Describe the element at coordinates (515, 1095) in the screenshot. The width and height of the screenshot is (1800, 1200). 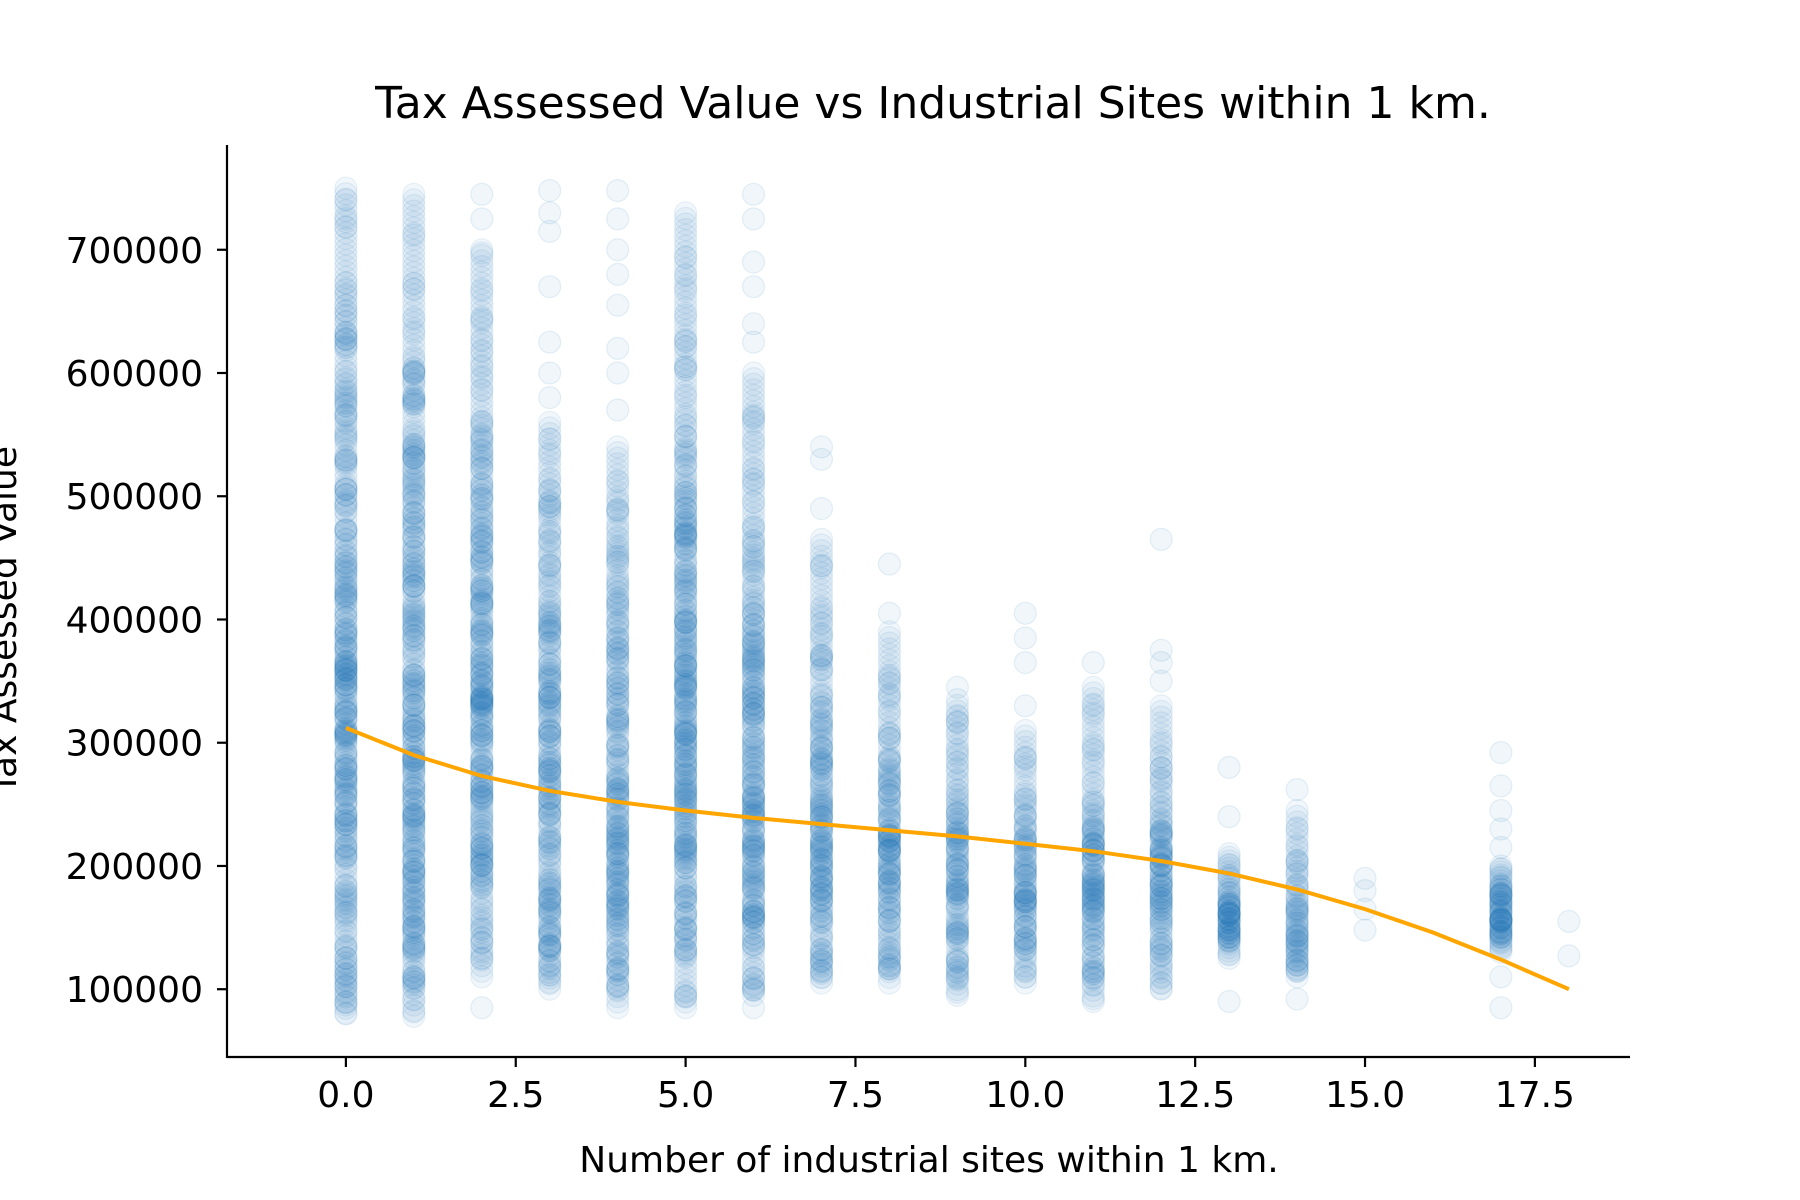
I see `x-tick-label: 2.5` at that location.